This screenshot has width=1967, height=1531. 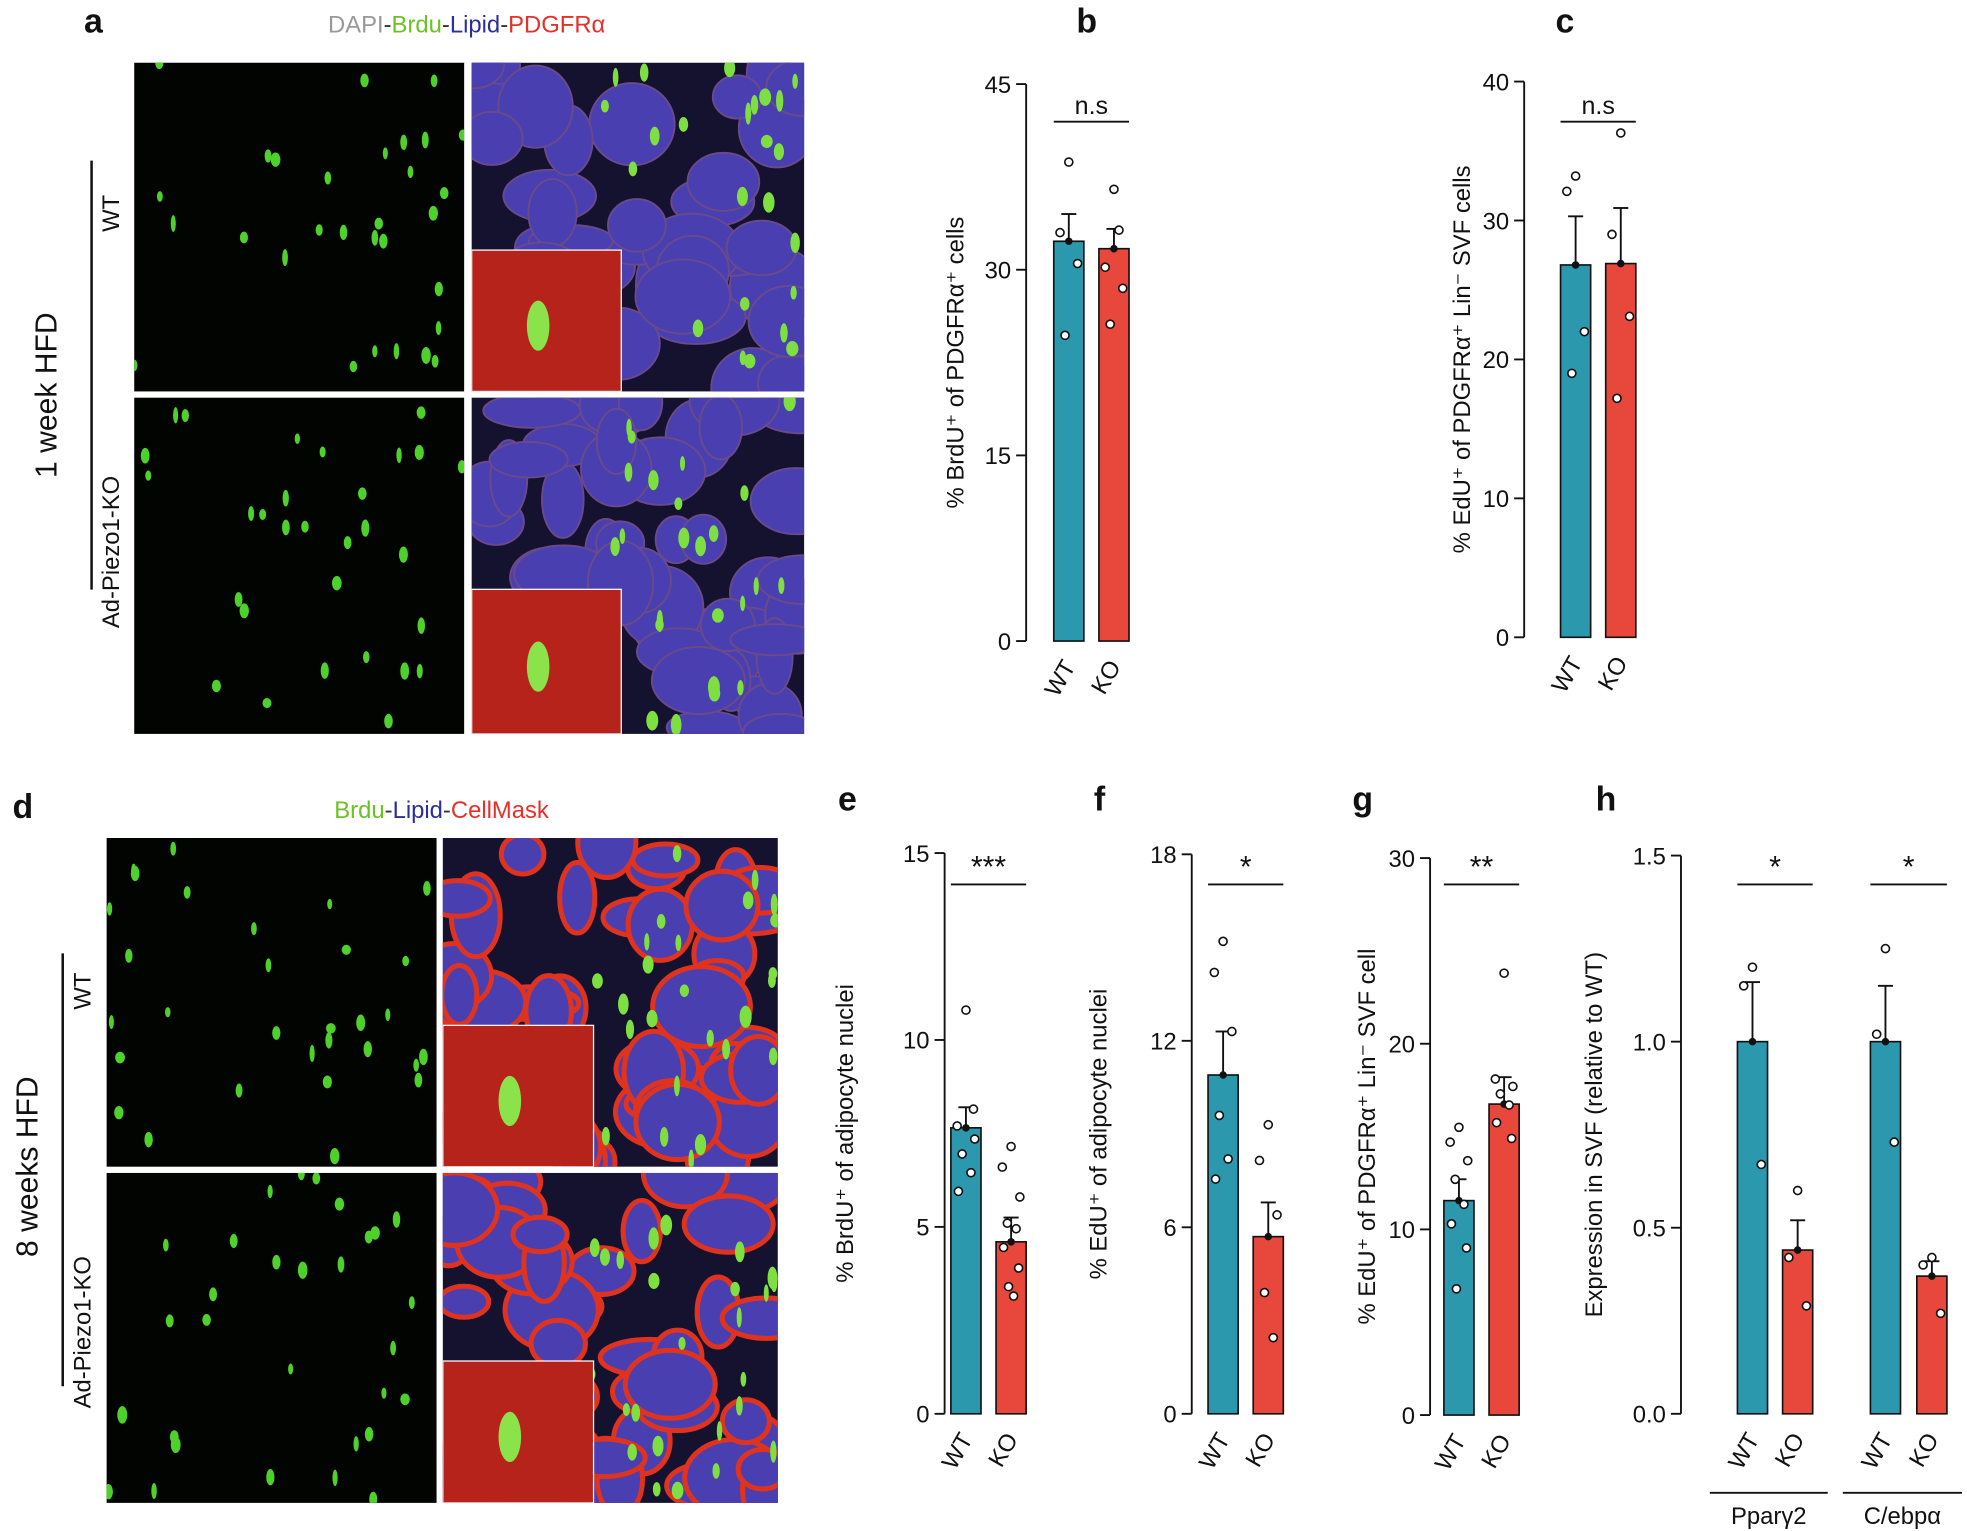 What do you see at coordinates (1613, 673) in the screenshot?
I see `x-tick-label: KO` at bounding box center [1613, 673].